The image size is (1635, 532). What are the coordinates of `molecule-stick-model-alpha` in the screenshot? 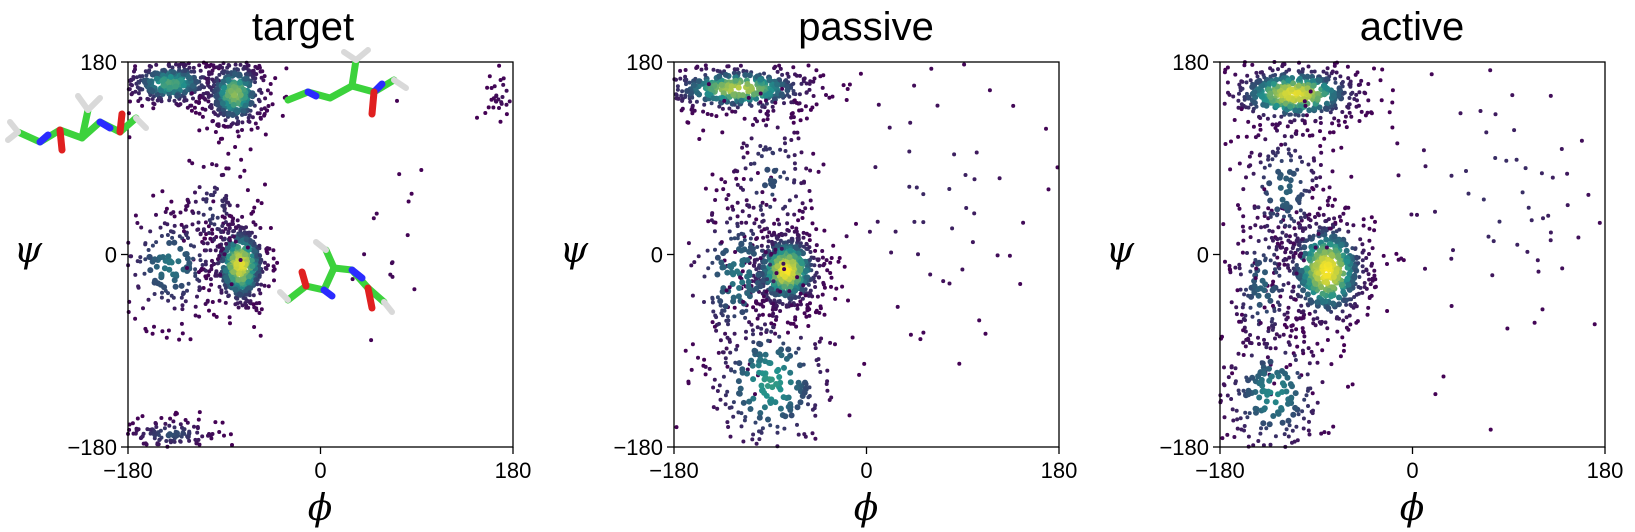 It's located at (336, 277).